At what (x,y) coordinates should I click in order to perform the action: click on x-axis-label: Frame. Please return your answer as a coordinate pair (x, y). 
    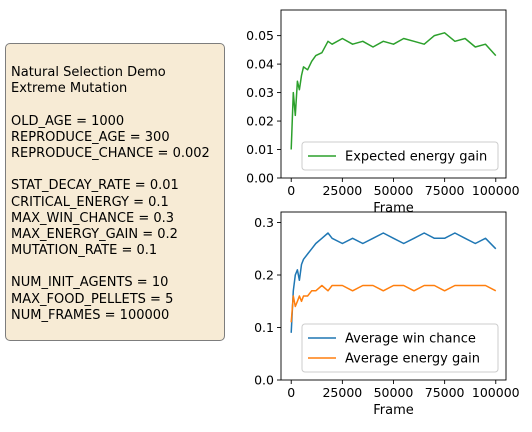
    Looking at the image, I should click on (393, 410).